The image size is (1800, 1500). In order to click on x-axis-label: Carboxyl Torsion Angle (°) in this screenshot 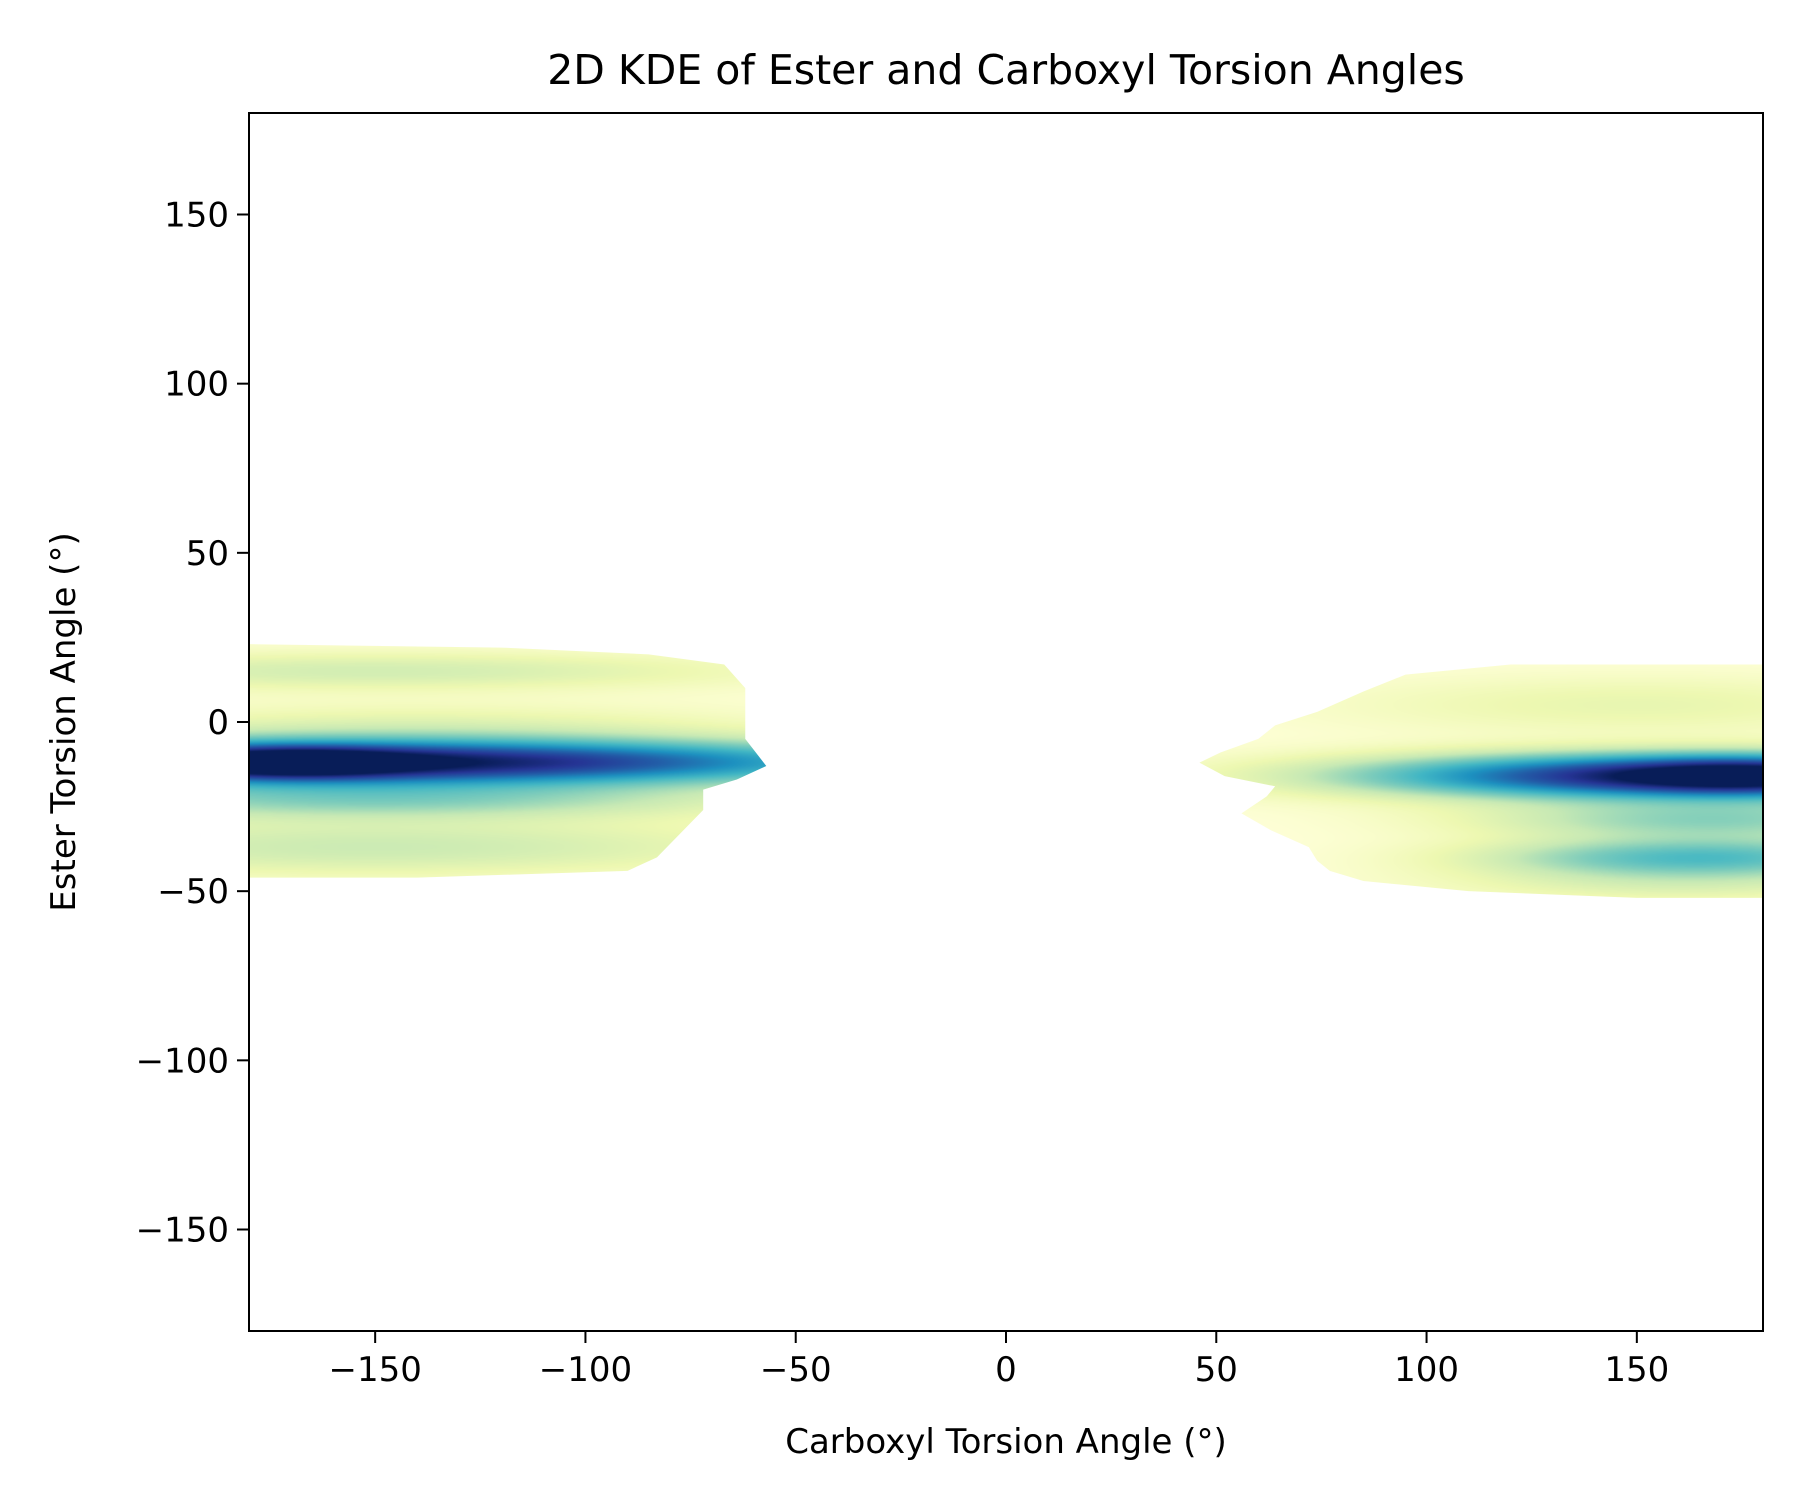, I will do `click(1006, 1442)`.